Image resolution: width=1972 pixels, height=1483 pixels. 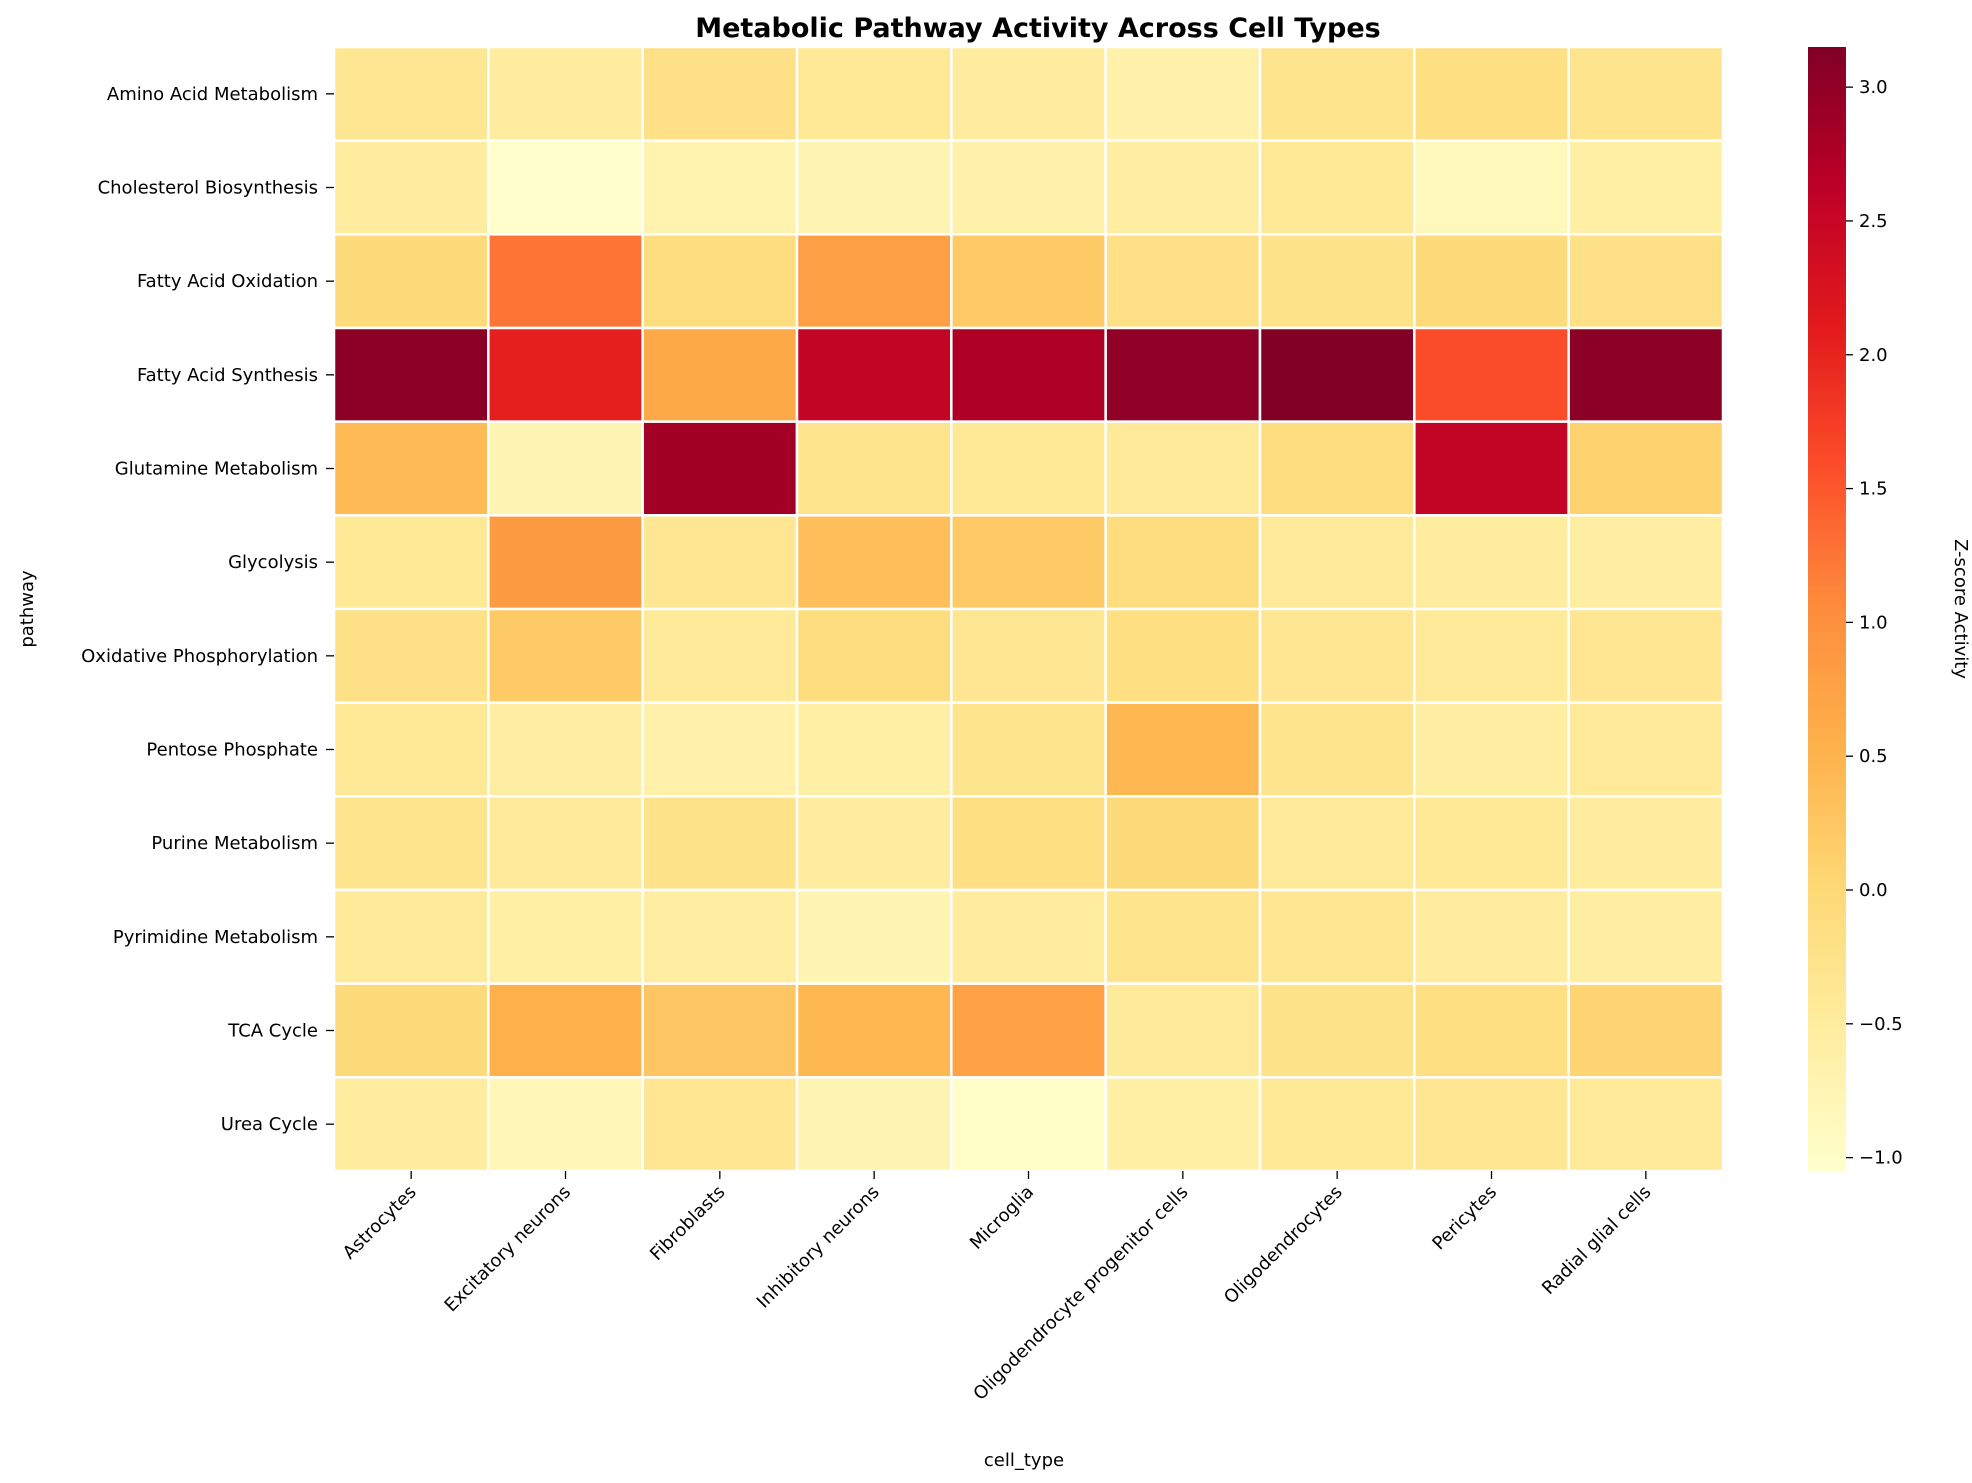 I want to click on y-tick-label: Glutamine Metabolism, so click(x=216, y=469).